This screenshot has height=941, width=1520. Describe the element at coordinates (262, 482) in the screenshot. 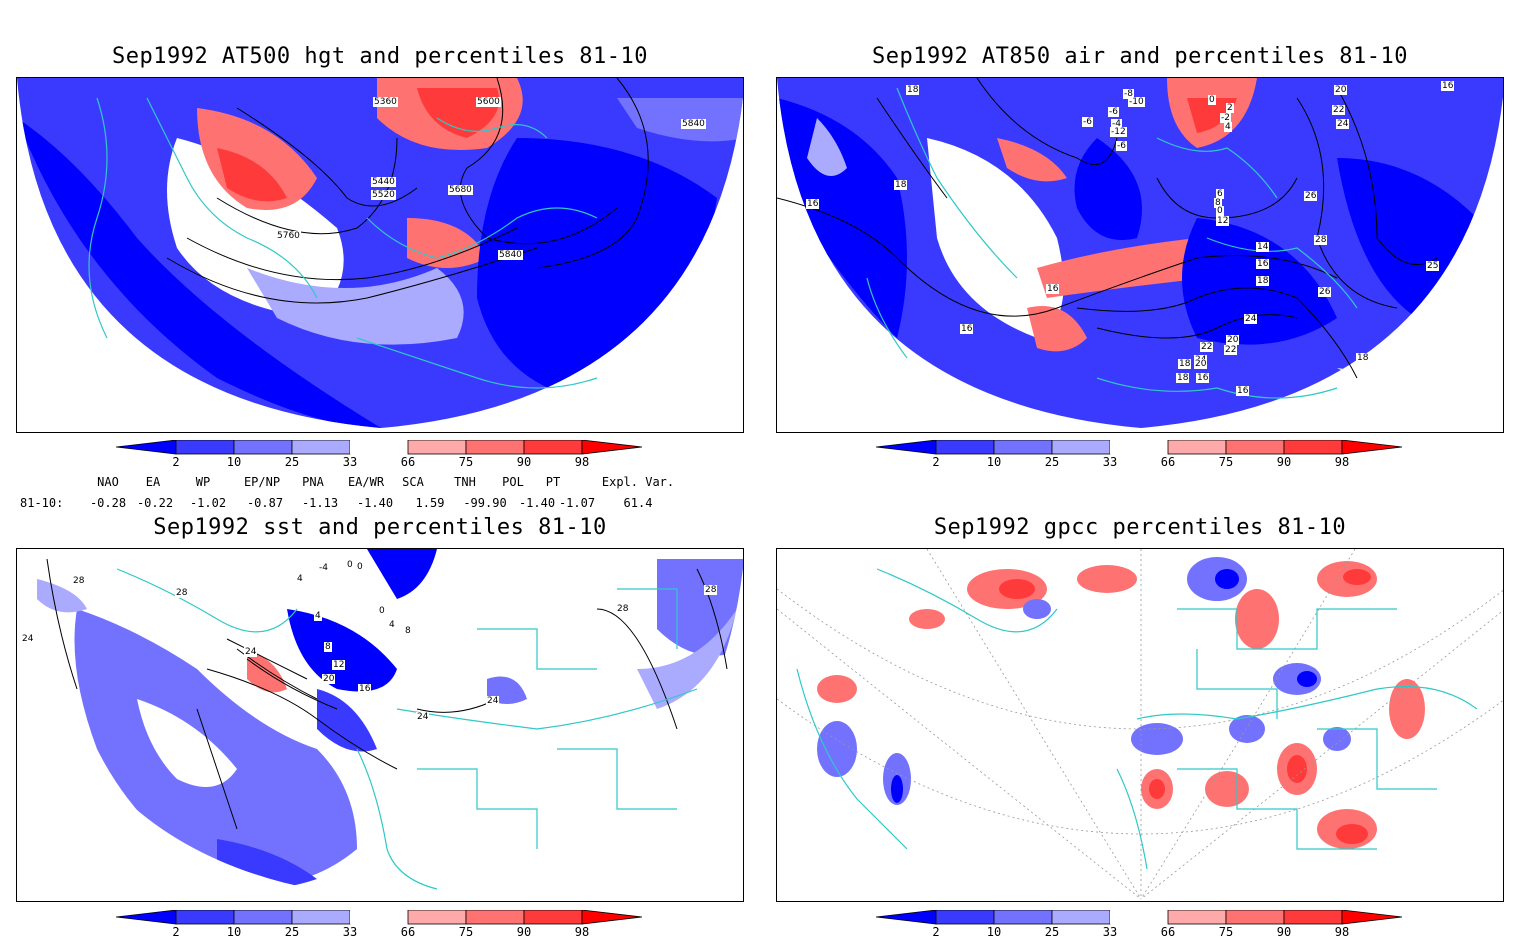

I see `index-header: EP/NP` at that location.